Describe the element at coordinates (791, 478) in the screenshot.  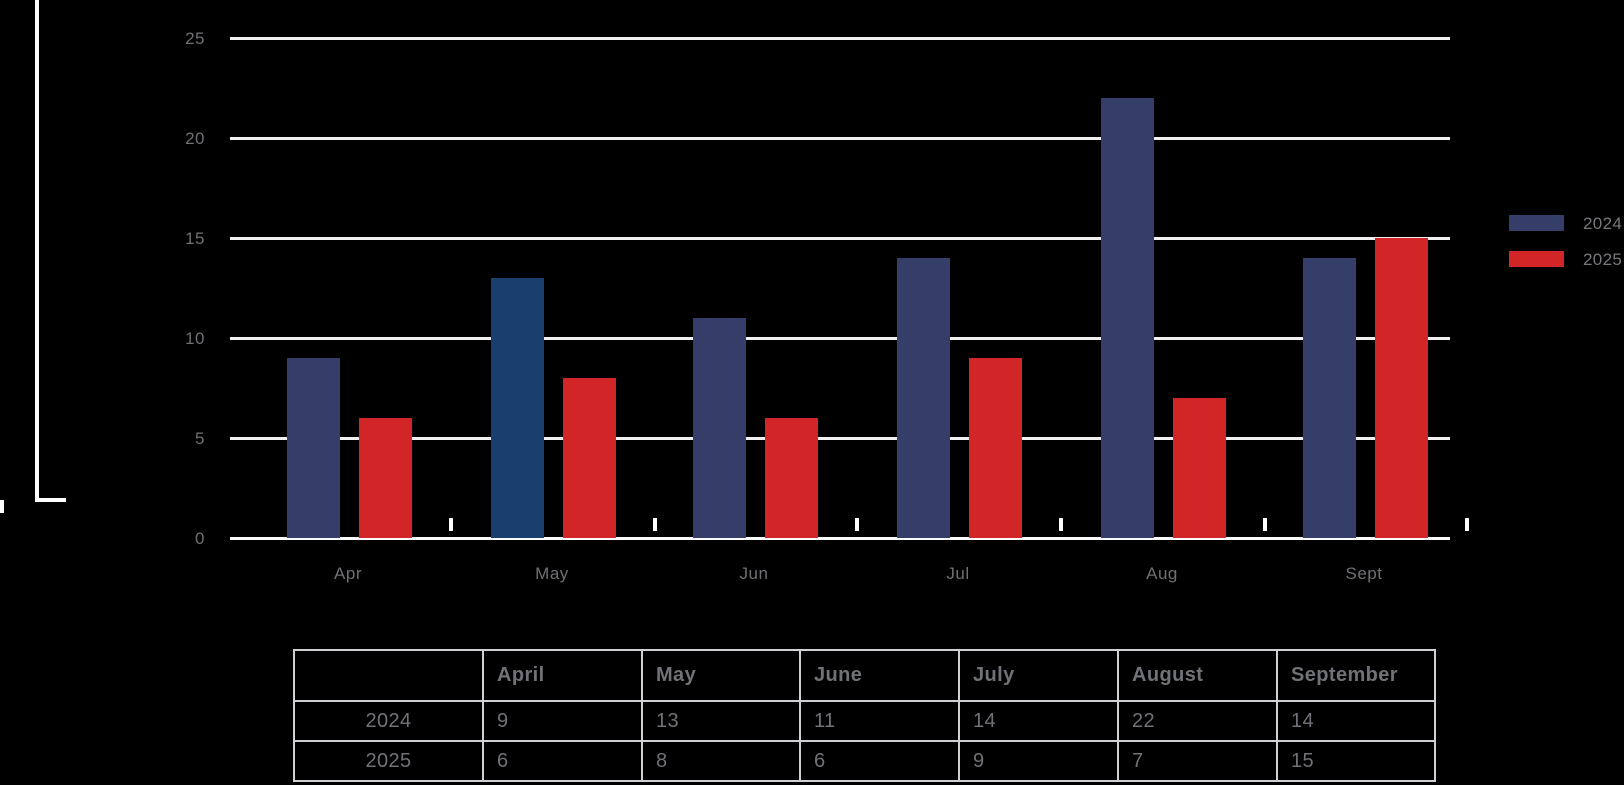
I see `bar-2025-Jun` at that location.